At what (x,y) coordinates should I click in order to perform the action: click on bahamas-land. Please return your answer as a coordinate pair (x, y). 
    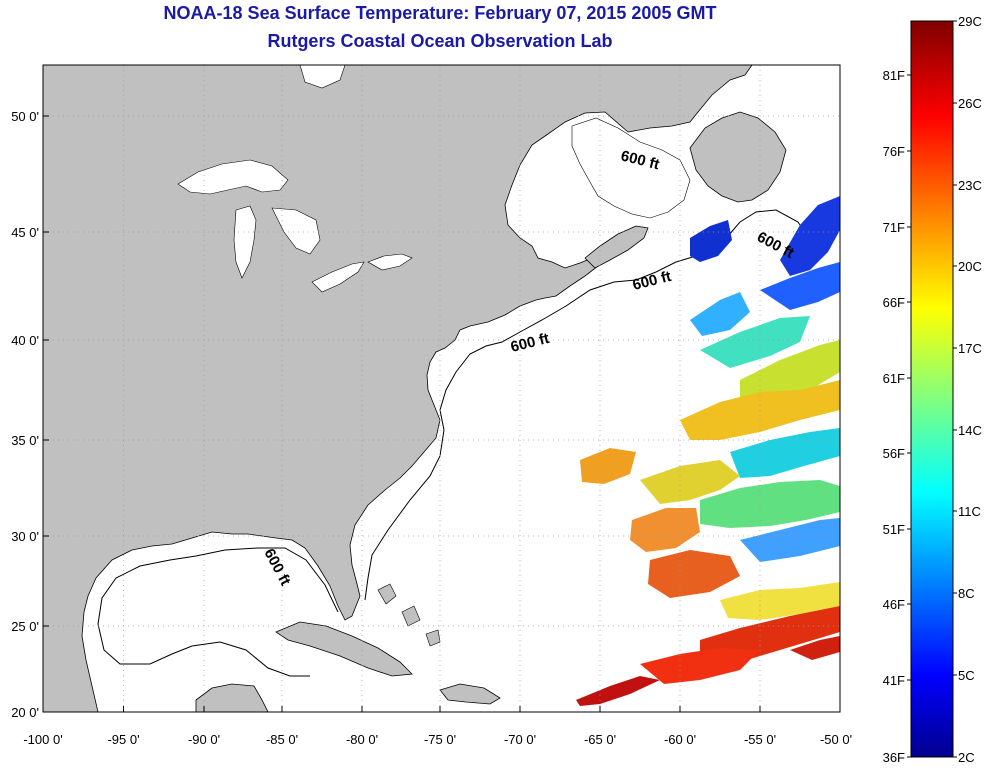
    Looking at the image, I should click on (409, 615).